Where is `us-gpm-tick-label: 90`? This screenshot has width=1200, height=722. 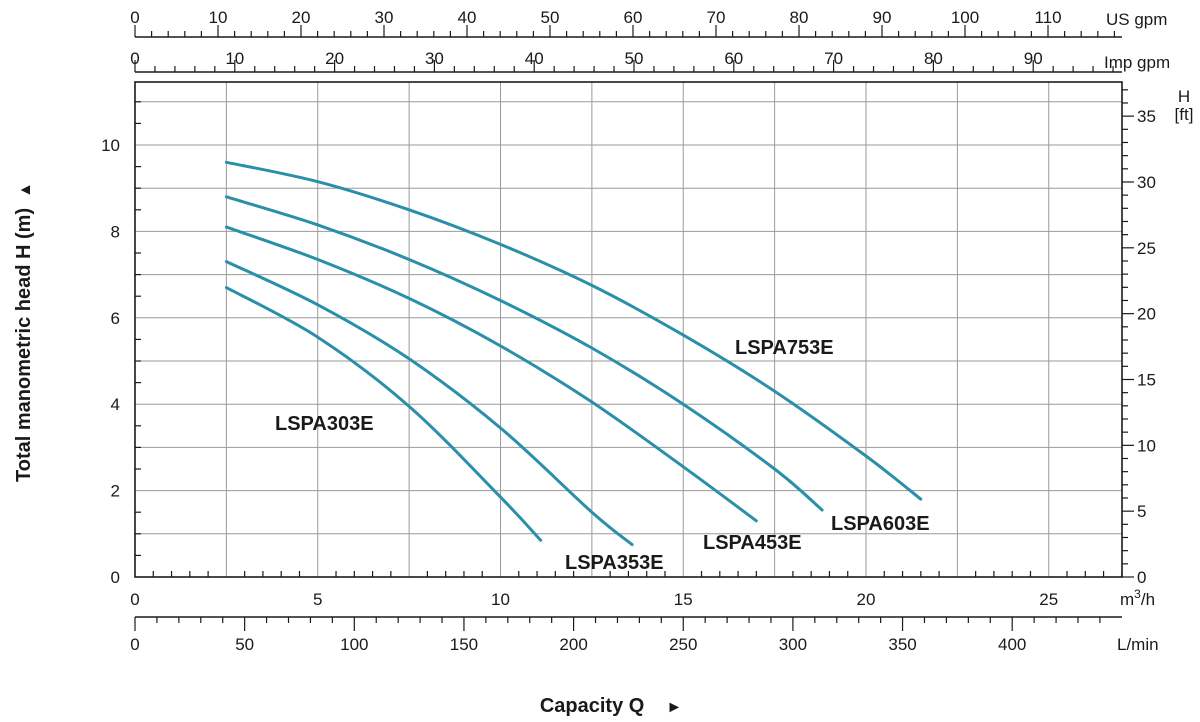
us-gpm-tick-label: 90 is located at coordinates (882, 17).